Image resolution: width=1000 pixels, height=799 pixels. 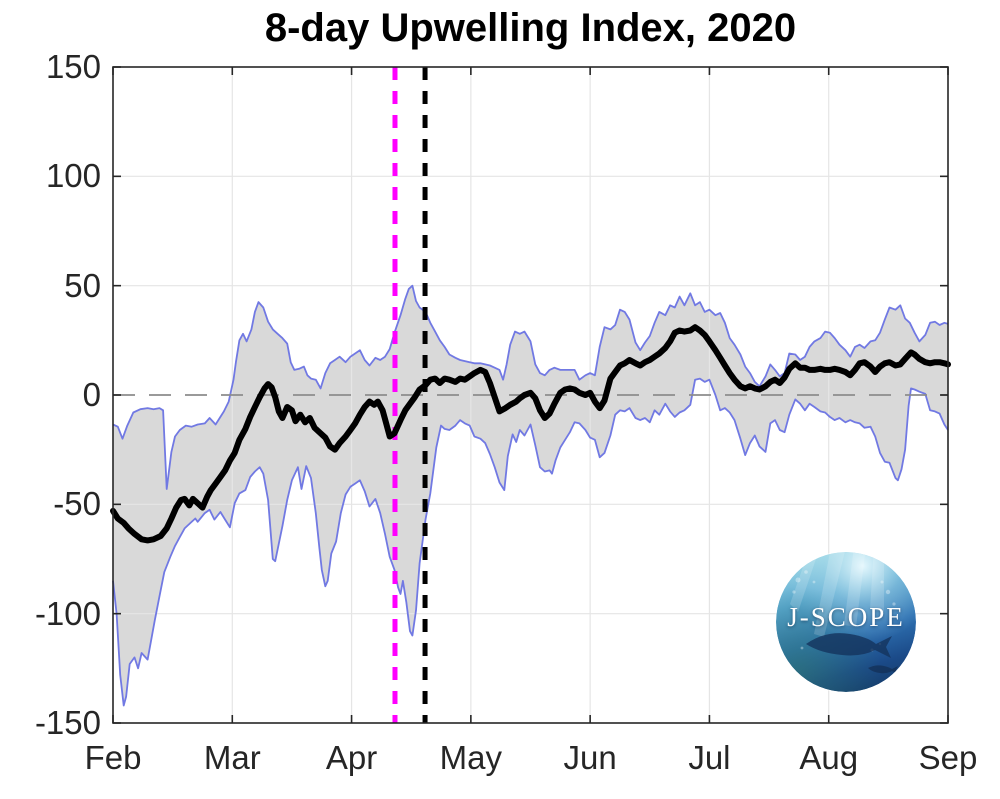 I want to click on jscope-logo-art, so click(x=846, y=622).